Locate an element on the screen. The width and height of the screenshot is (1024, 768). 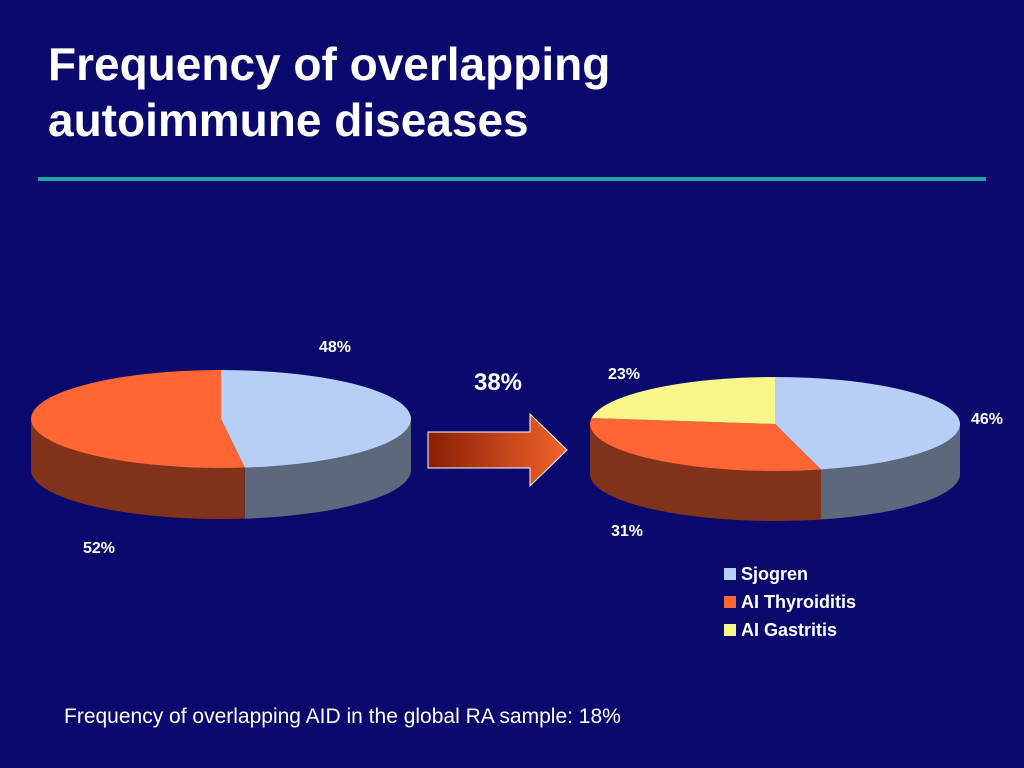
pie2-data-label-sjogren: 46% is located at coordinates (987, 419).